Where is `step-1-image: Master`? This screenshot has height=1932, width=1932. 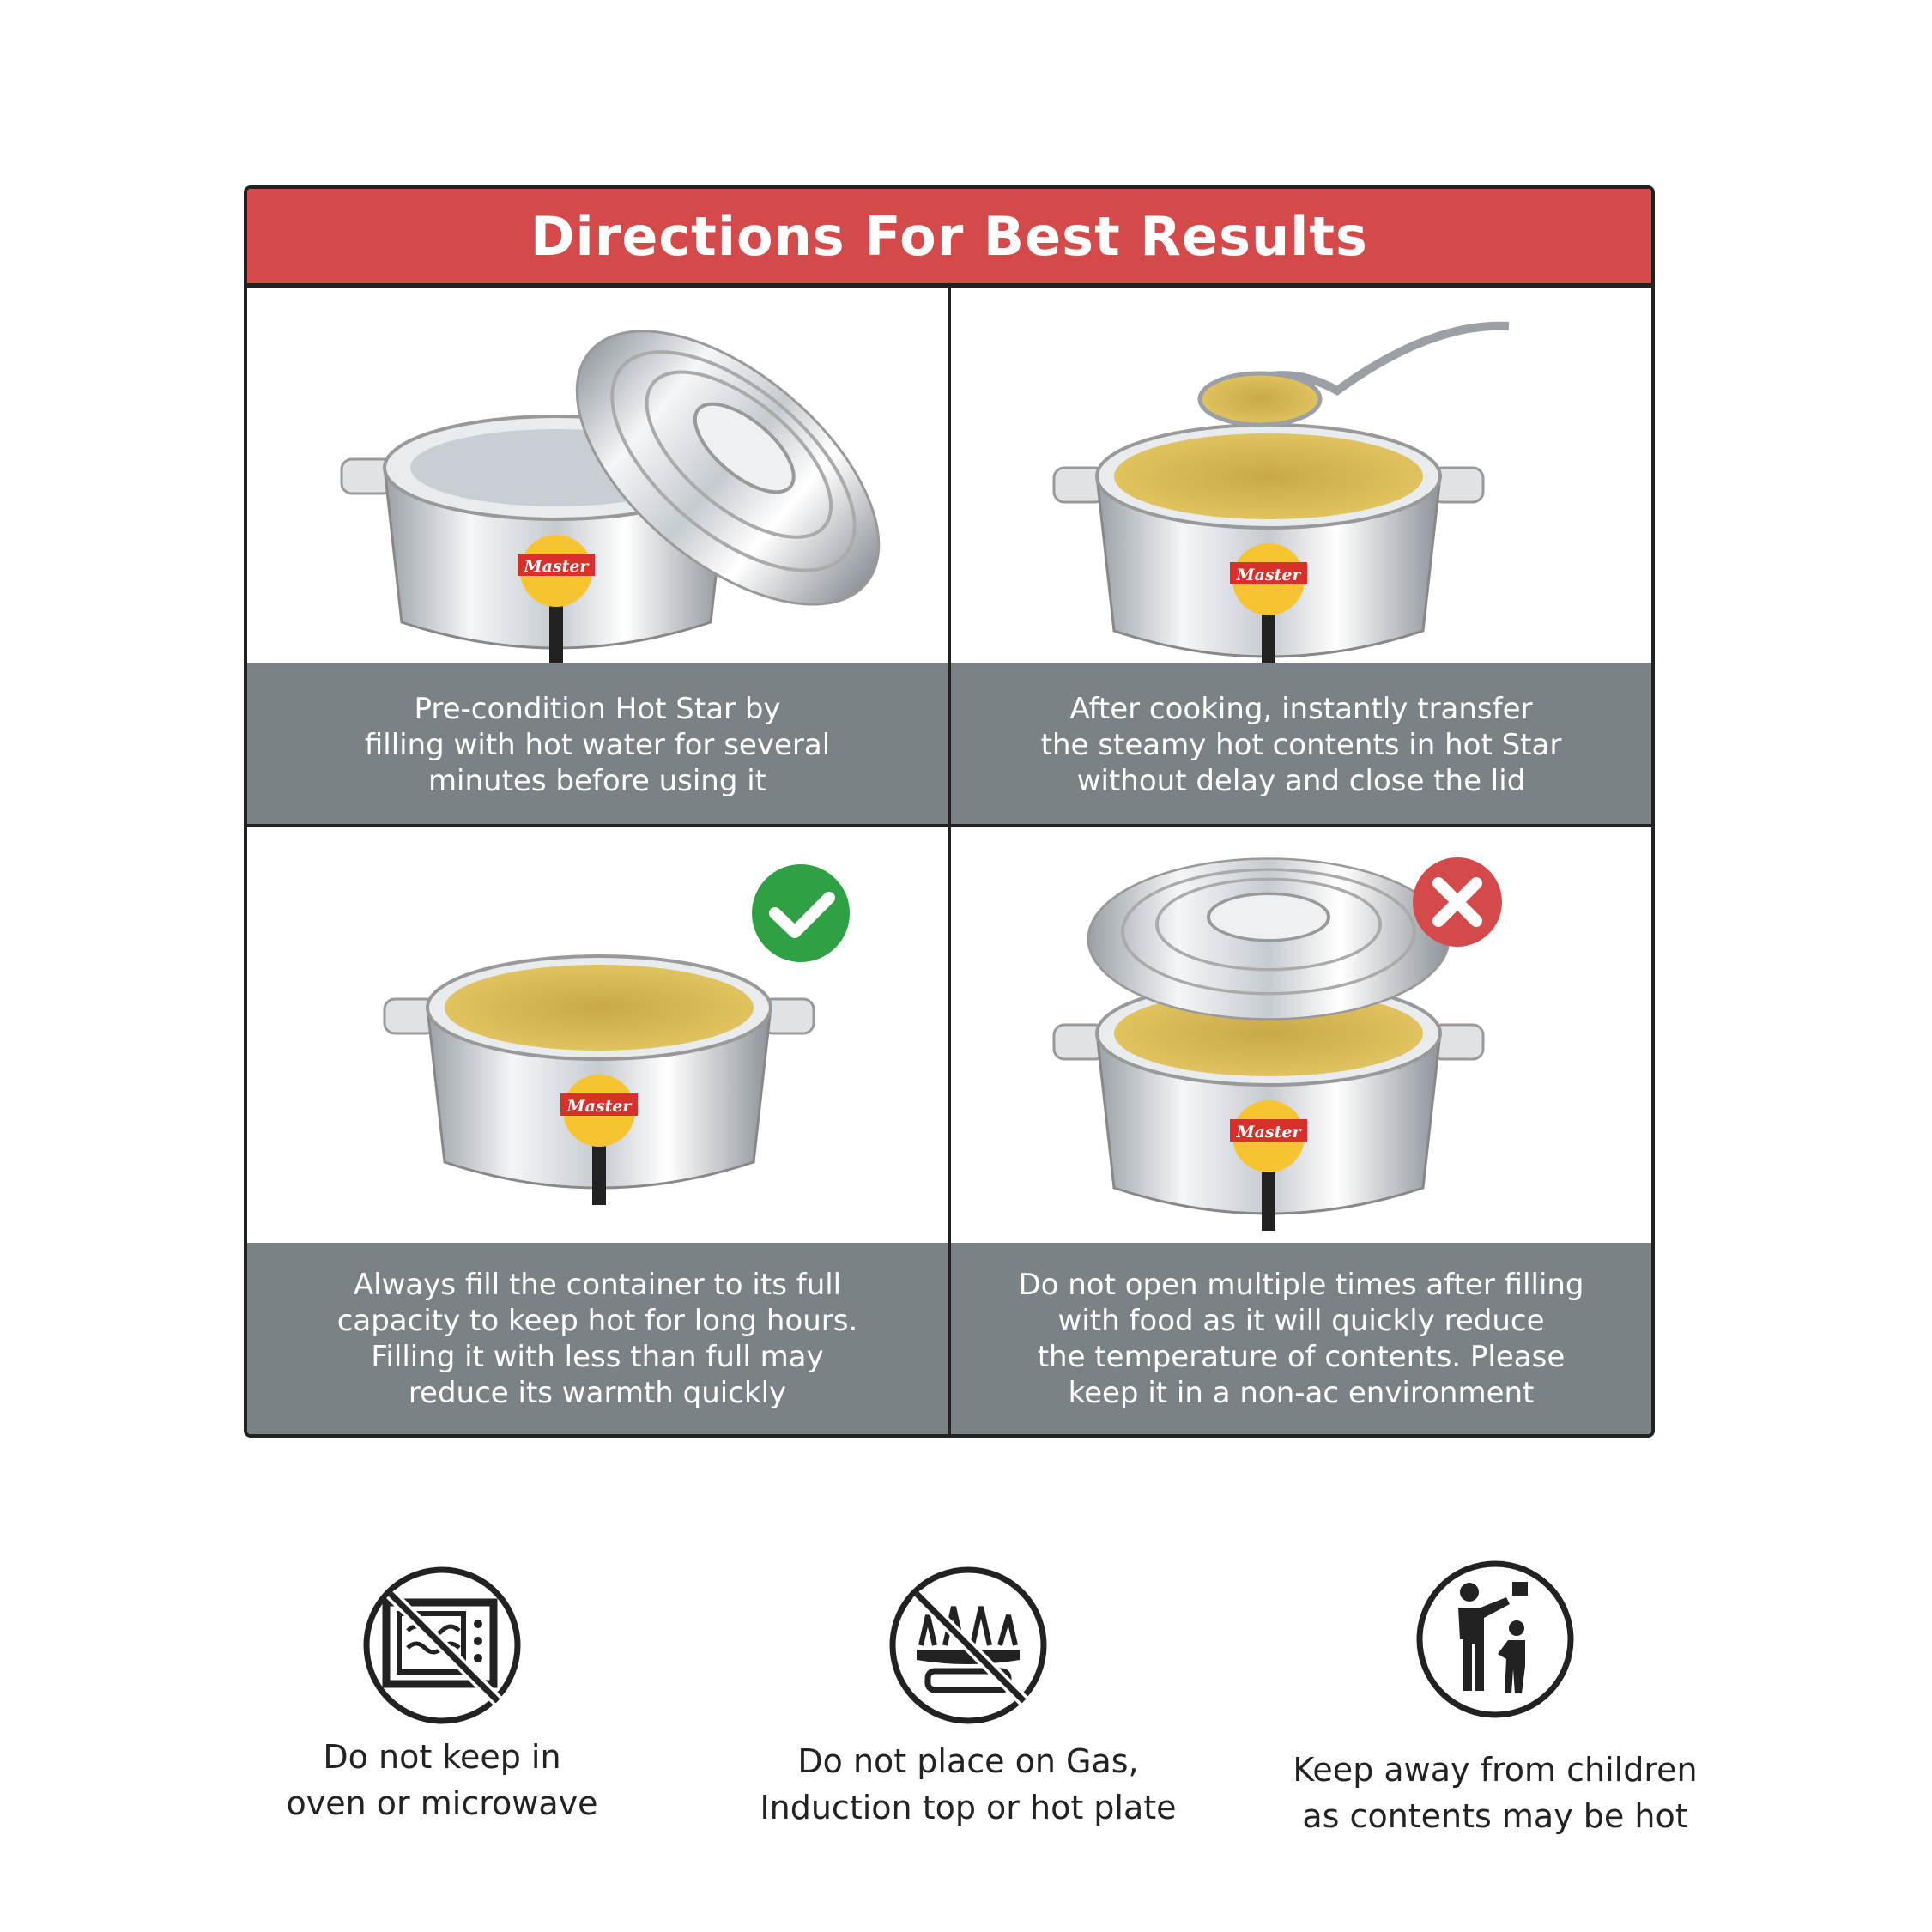
step-1-image: Master is located at coordinates (597, 475).